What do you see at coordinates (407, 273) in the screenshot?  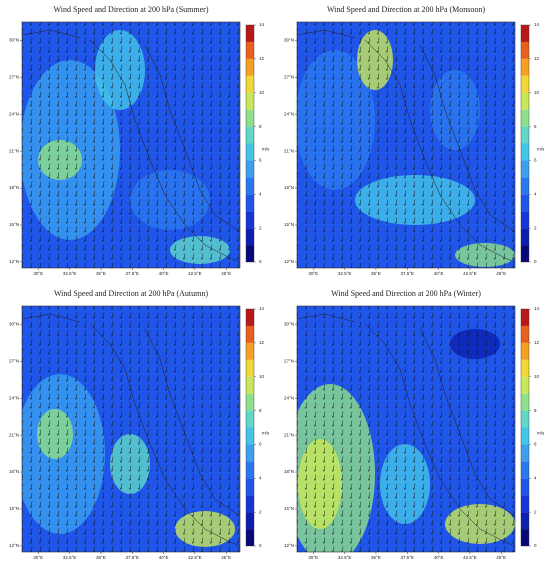 I see `x-tick-label: 37.5°E` at bounding box center [407, 273].